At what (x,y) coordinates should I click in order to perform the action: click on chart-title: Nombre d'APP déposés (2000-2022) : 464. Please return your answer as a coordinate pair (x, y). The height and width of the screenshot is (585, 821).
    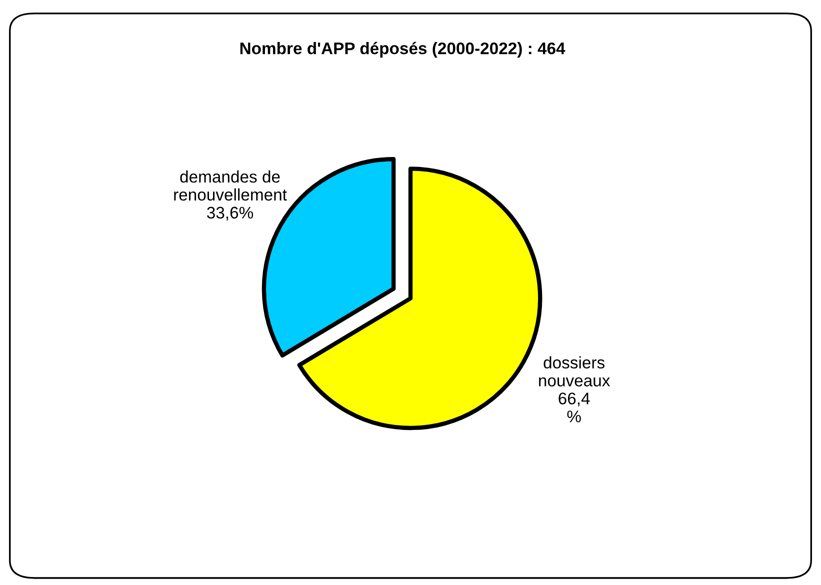
    Looking at the image, I should click on (403, 50).